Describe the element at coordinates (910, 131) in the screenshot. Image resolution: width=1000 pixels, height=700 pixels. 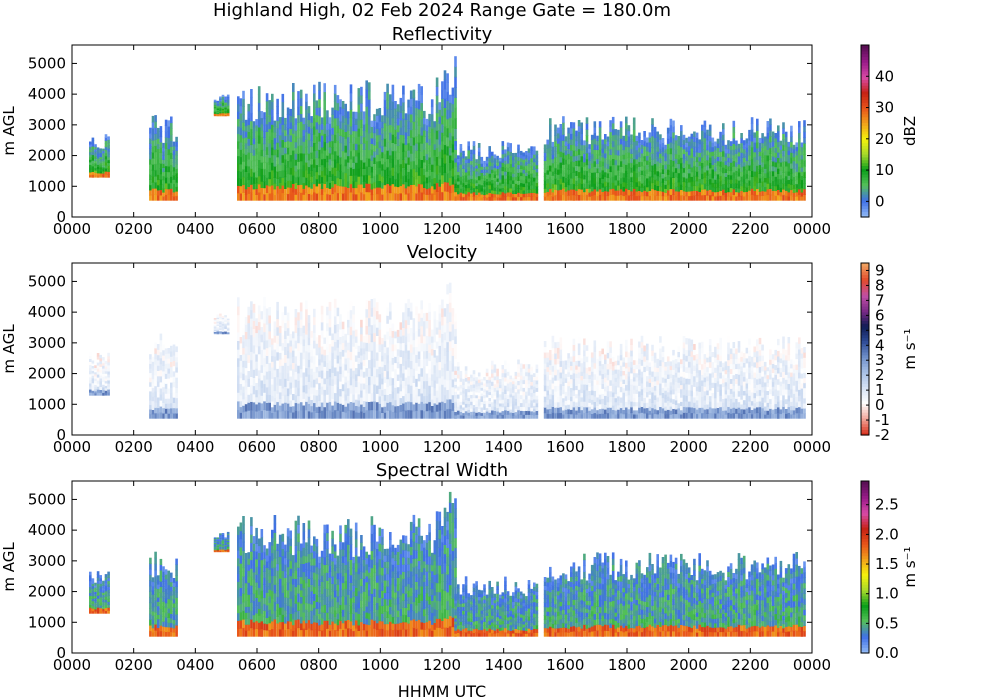
I see `colorbar-label: dBZ` at that location.